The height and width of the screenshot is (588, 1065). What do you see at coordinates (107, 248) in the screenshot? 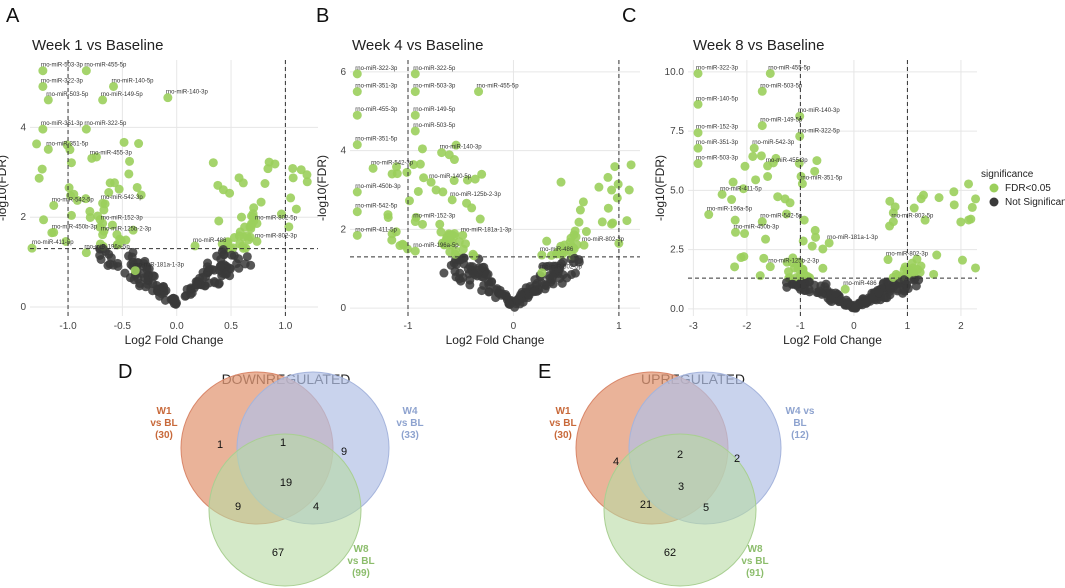
I see `gene-label: rno-miR-196a-5p` at bounding box center [107, 248].